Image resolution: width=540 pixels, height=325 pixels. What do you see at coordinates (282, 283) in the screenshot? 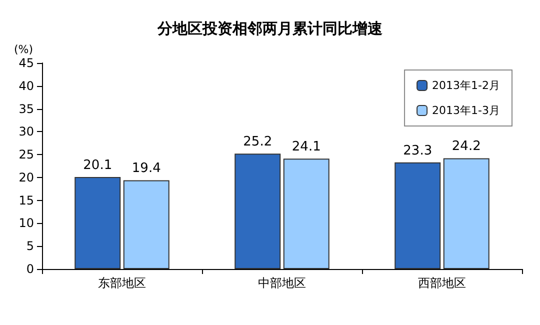
I see `x-tick-label: 中部地区` at bounding box center [282, 283].